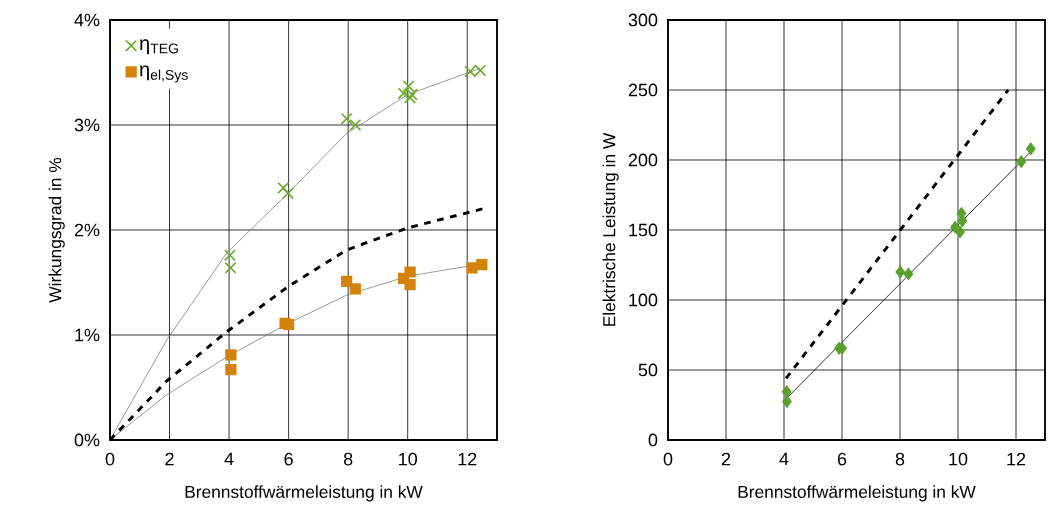  I want to click on y-tick-label: 50, so click(648, 370).